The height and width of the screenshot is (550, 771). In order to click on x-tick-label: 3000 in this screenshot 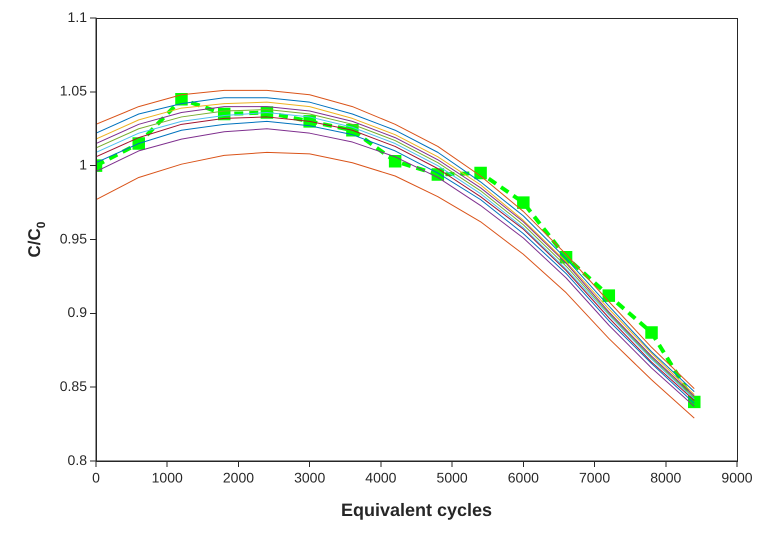, I will do `click(310, 477)`.